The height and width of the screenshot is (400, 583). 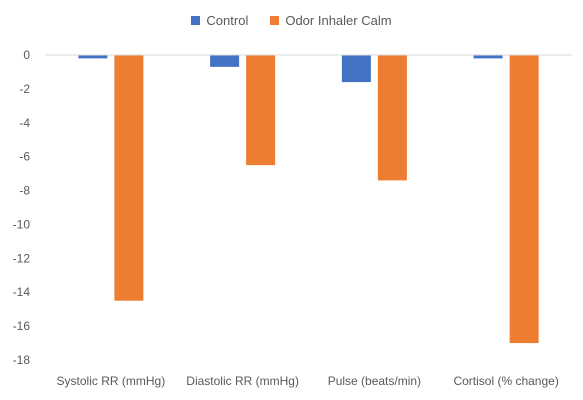 I want to click on y-tick-label: -8, so click(x=24, y=191).